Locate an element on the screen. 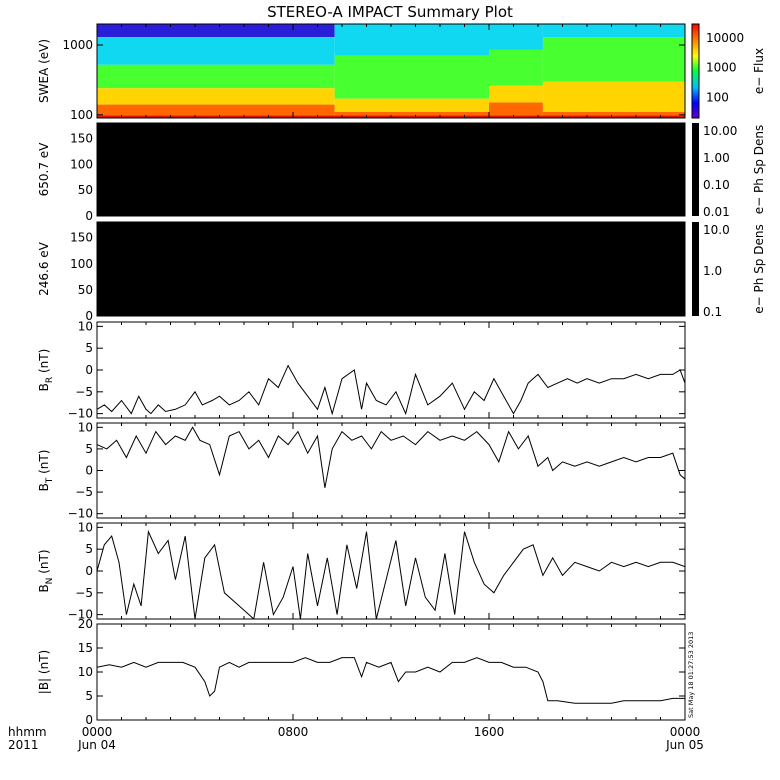 The image size is (780, 780). y-axis-label: BR (nT) is located at coordinates (46, 370).